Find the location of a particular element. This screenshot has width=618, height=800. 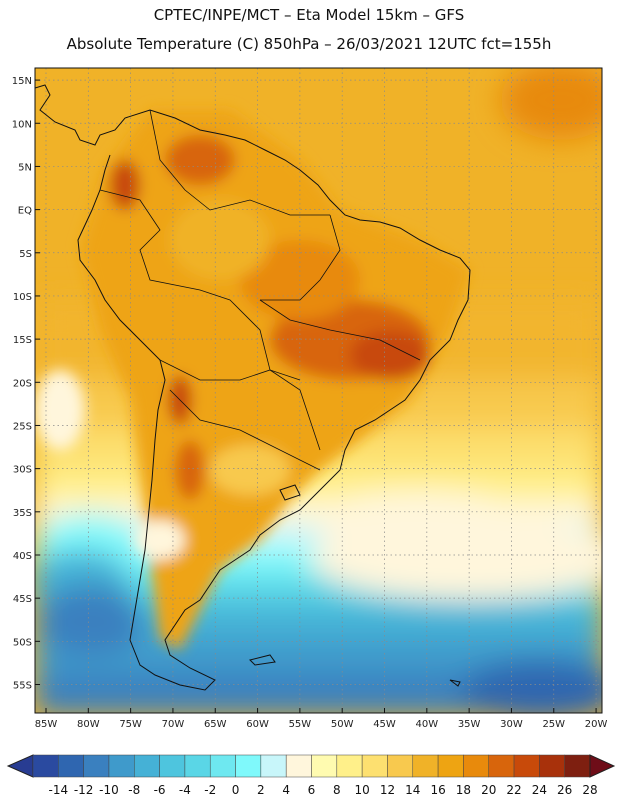

lon-label: 45W is located at coordinates (384, 724).